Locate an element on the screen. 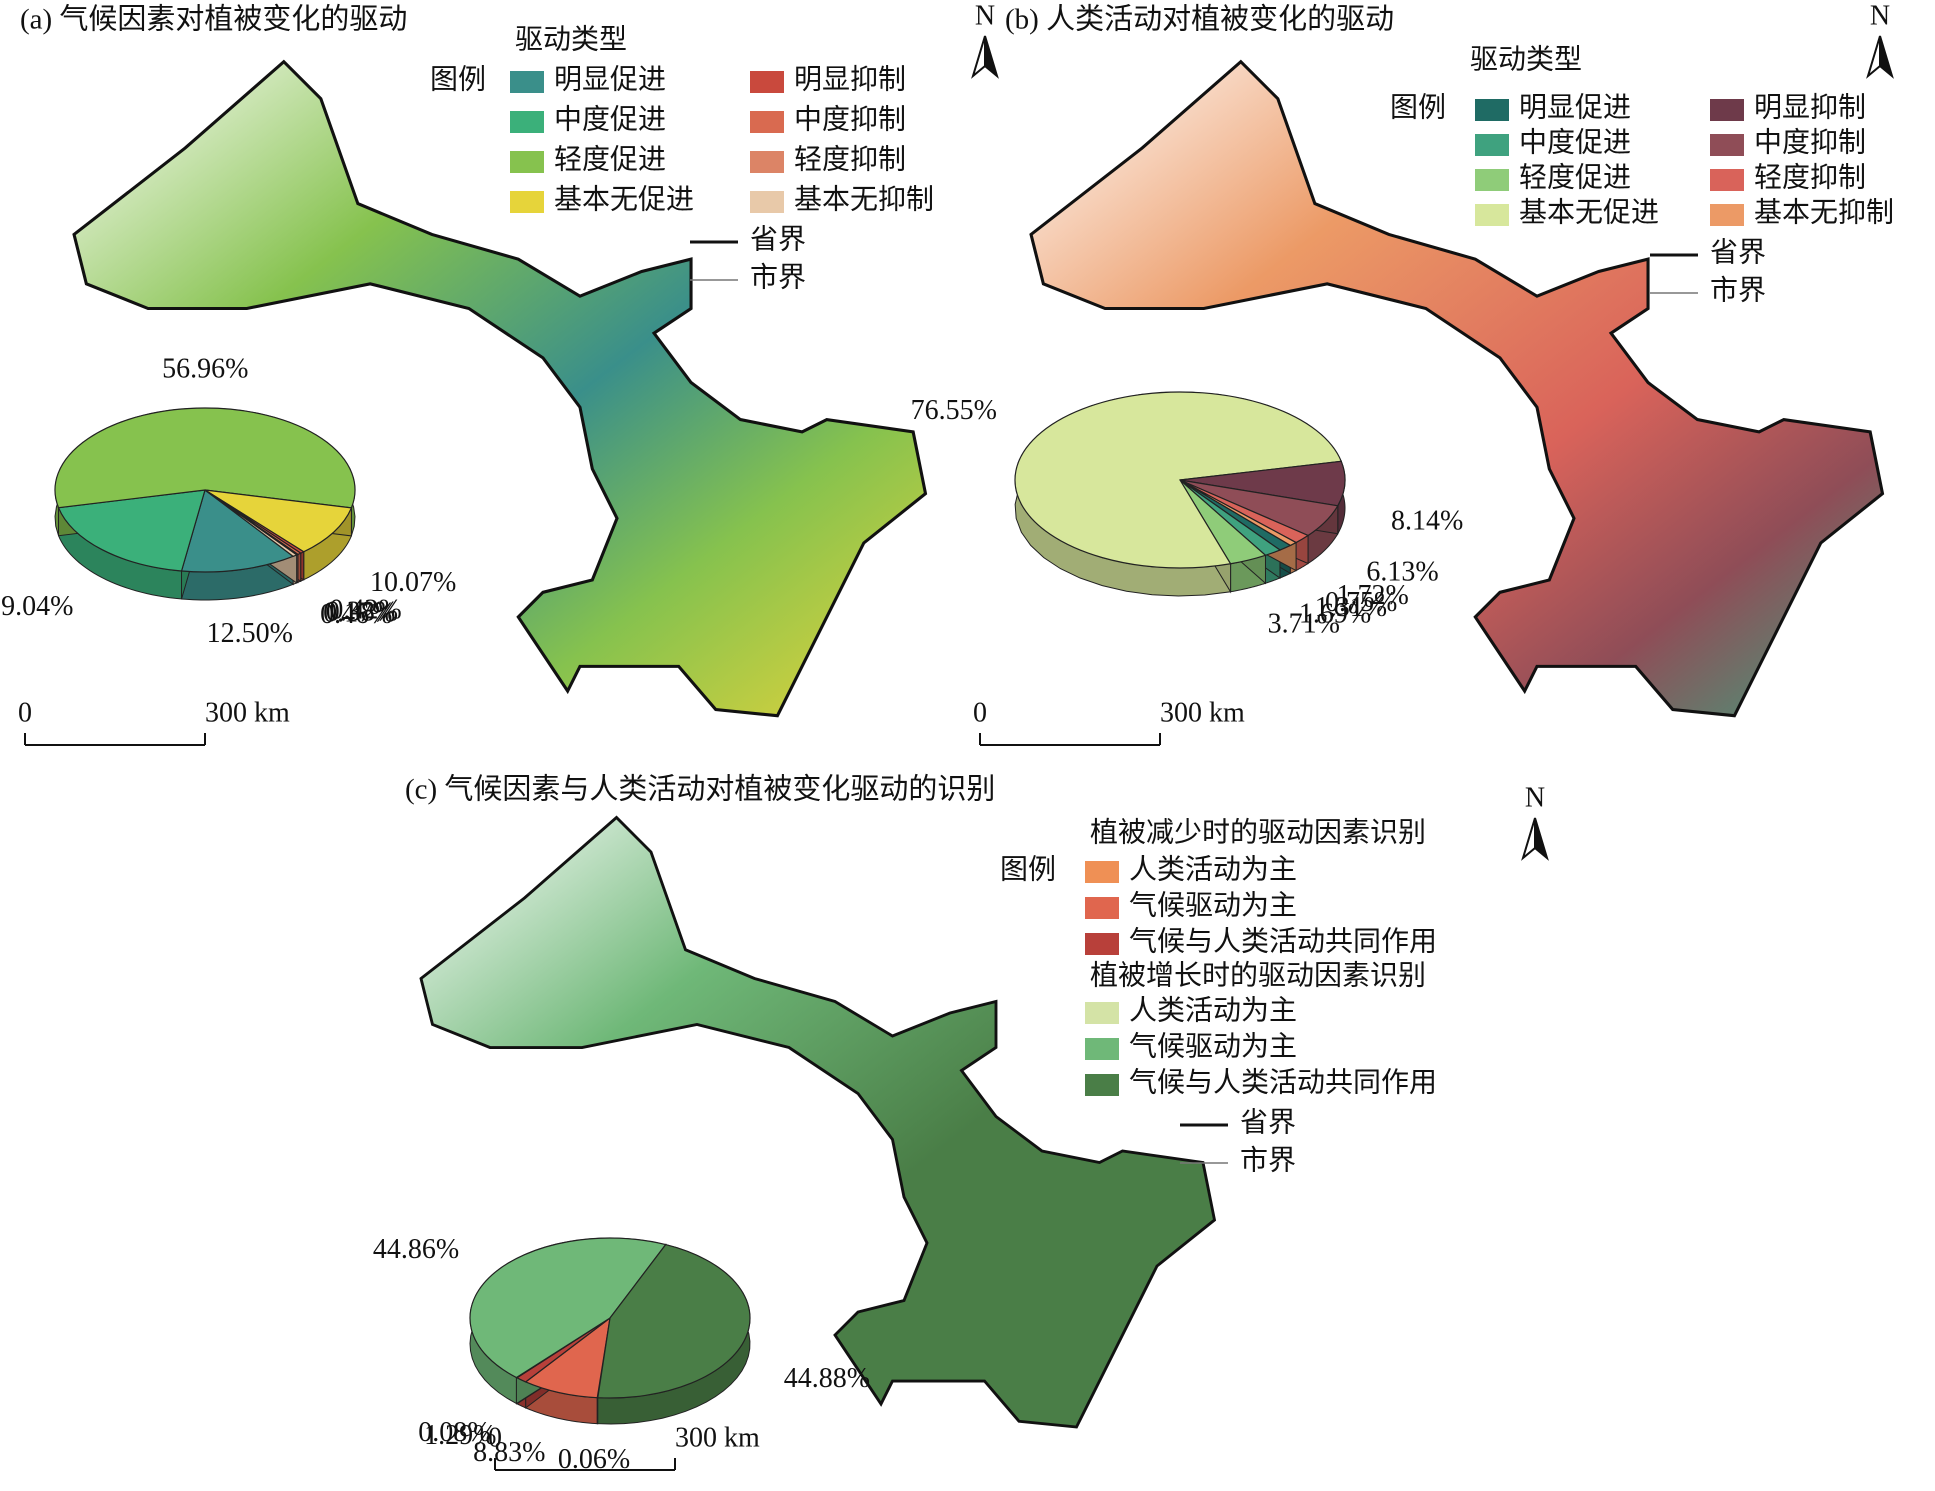 Image resolution: width=1935 pixels, height=1491 pixels. legend-group-title: 植被增长时的驱动因素识别 is located at coordinates (1258, 975).